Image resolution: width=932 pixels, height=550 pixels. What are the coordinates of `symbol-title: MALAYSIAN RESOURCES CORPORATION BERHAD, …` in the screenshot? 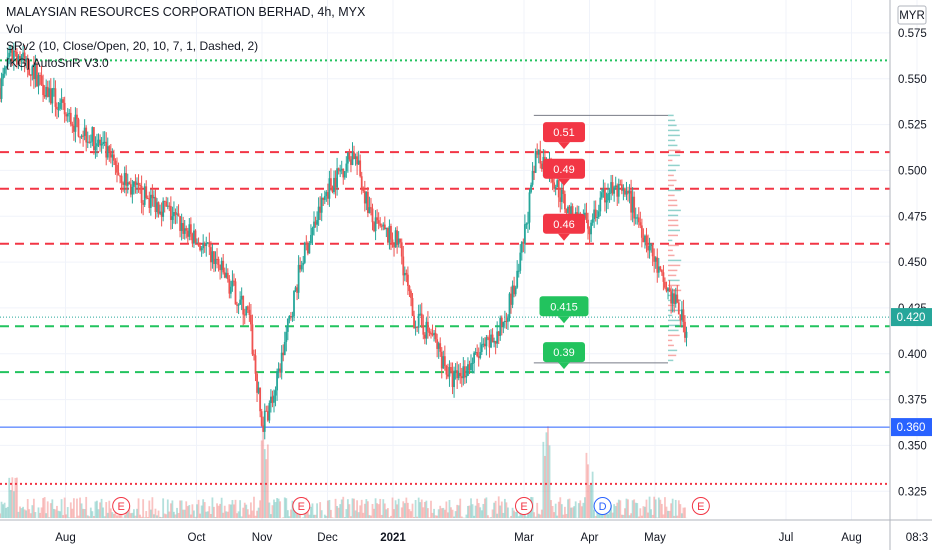 It's located at (186, 12).